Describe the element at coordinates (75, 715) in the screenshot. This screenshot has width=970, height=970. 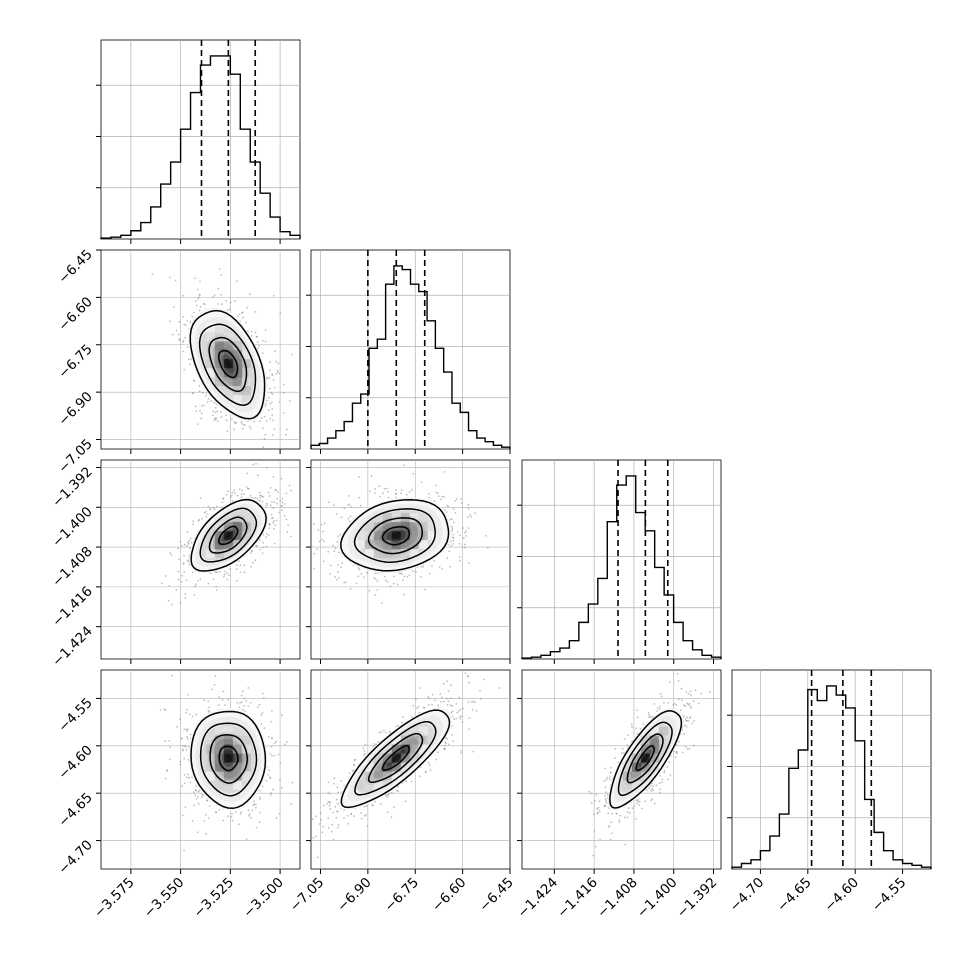
I see `y-tick-label: −4.55` at that location.